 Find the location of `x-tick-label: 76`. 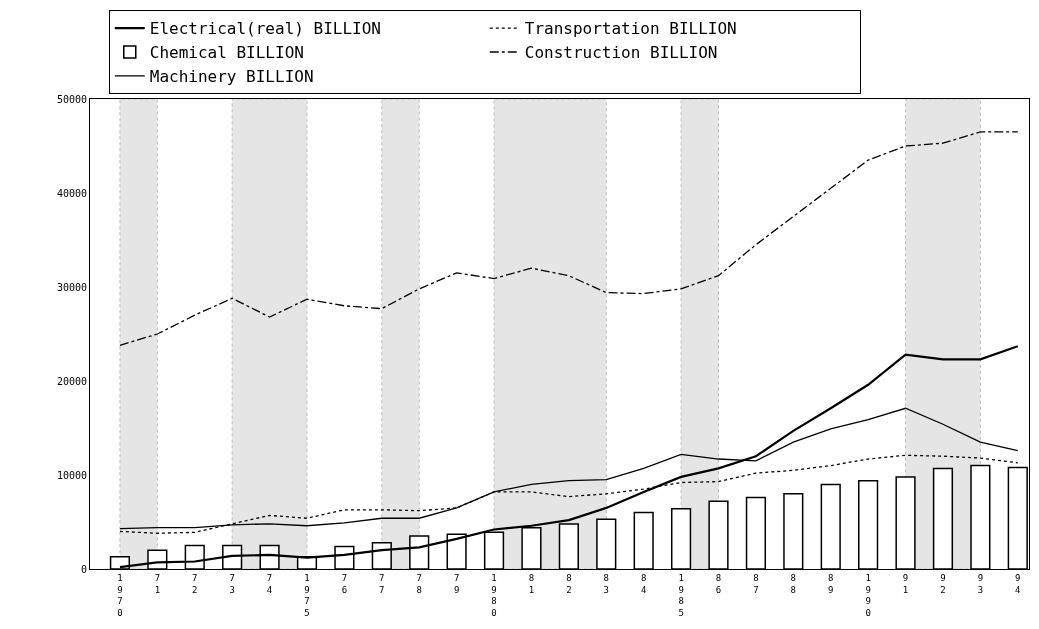

x-tick-label: 76 is located at coordinates (344, 583).